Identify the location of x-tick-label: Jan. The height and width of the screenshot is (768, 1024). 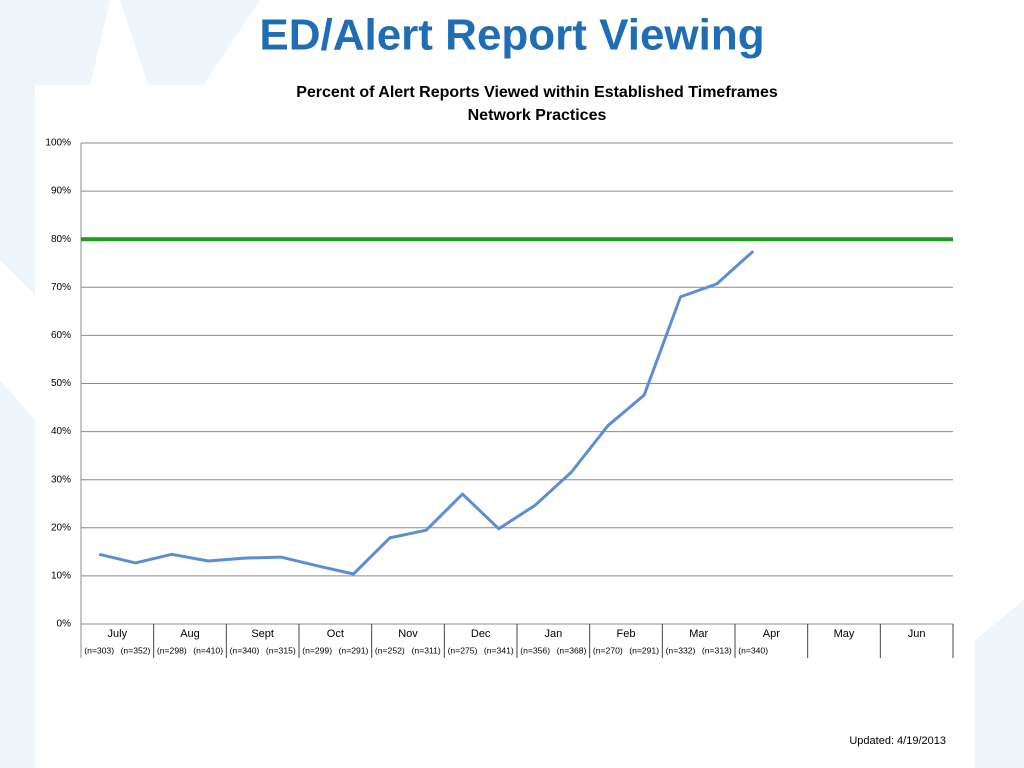
(553, 634).